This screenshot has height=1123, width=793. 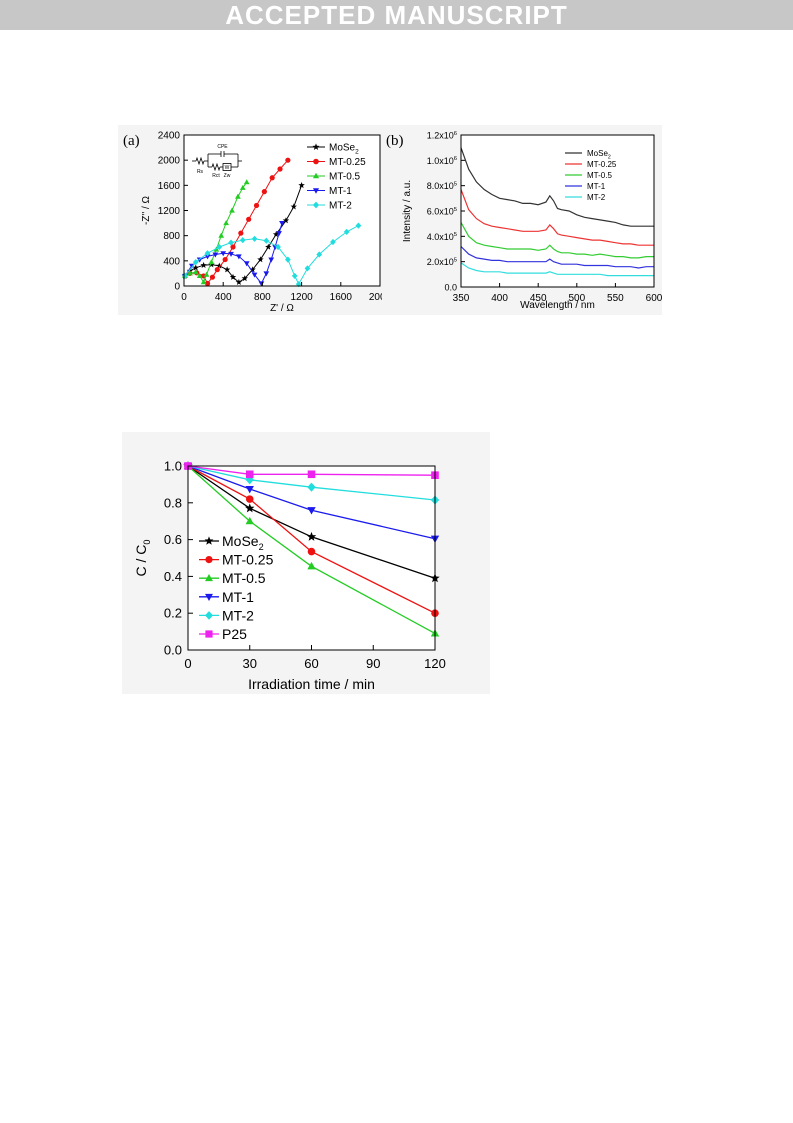 What do you see at coordinates (216, 167) in the screenshot?
I see `resistor-rct` at bounding box center [216, 167].